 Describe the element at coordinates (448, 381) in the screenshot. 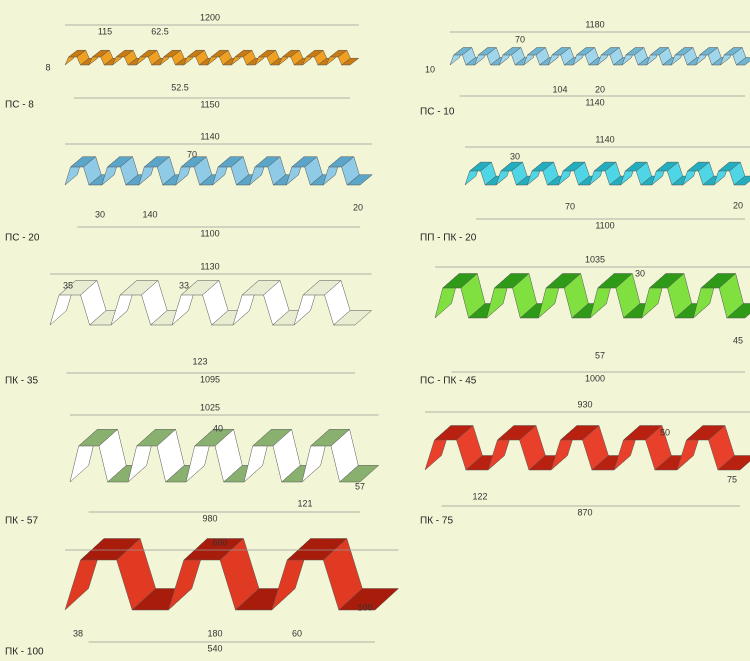

I see `profile-name: ПС - ПК - 45` at that location.